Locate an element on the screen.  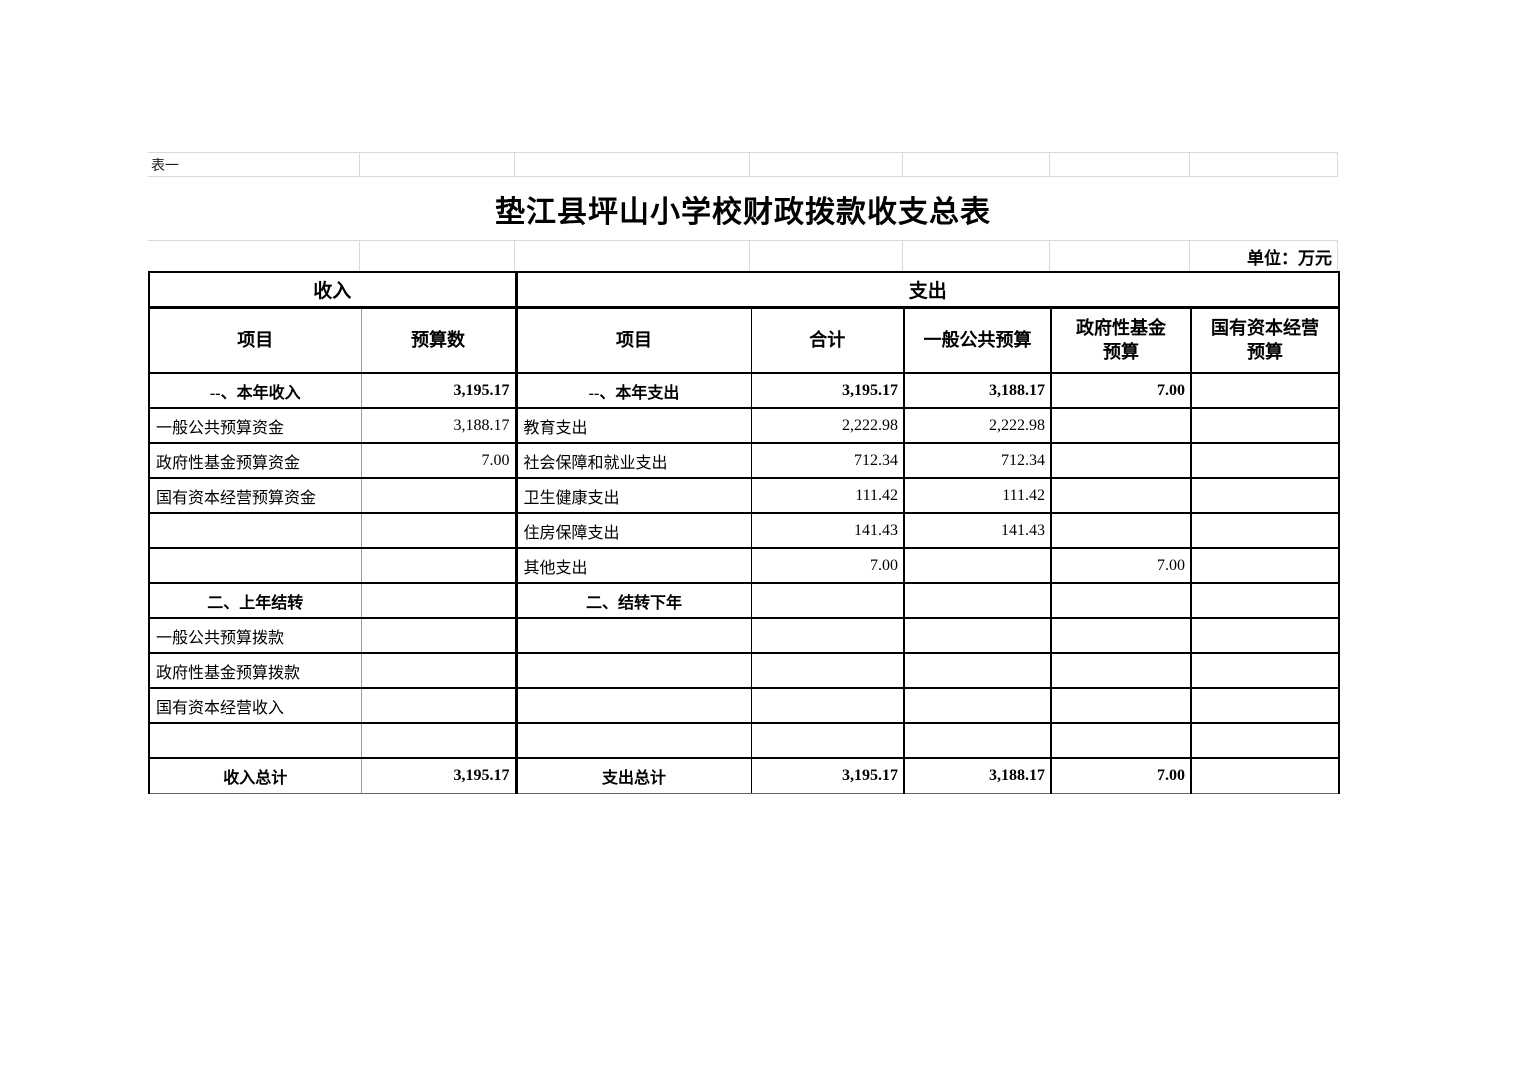
table-cell: --、本年支出 is located at coordinates (634, 391).